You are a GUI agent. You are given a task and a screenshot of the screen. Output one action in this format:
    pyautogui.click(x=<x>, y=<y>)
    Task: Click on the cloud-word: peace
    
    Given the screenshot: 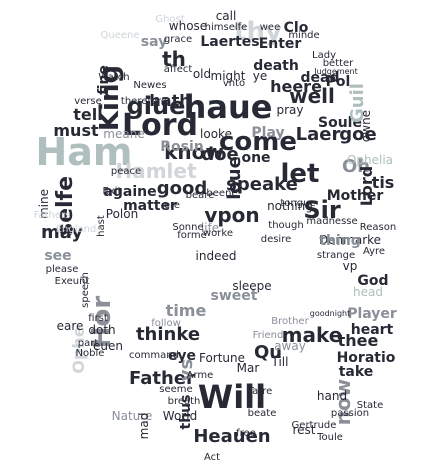 What is the action you would take?
    pyautogui.click(x=126, y=171)
    